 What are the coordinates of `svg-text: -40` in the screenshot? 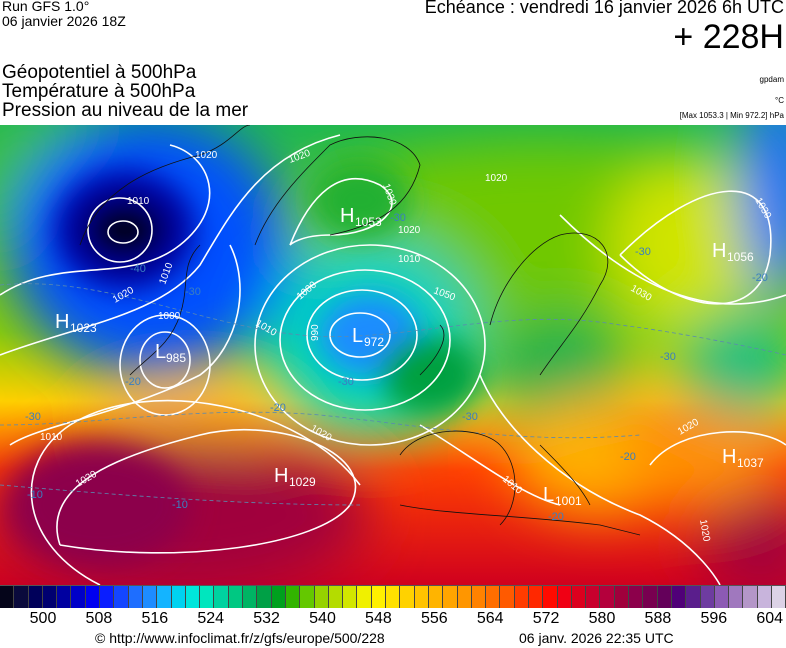 It's located at (138, 269).